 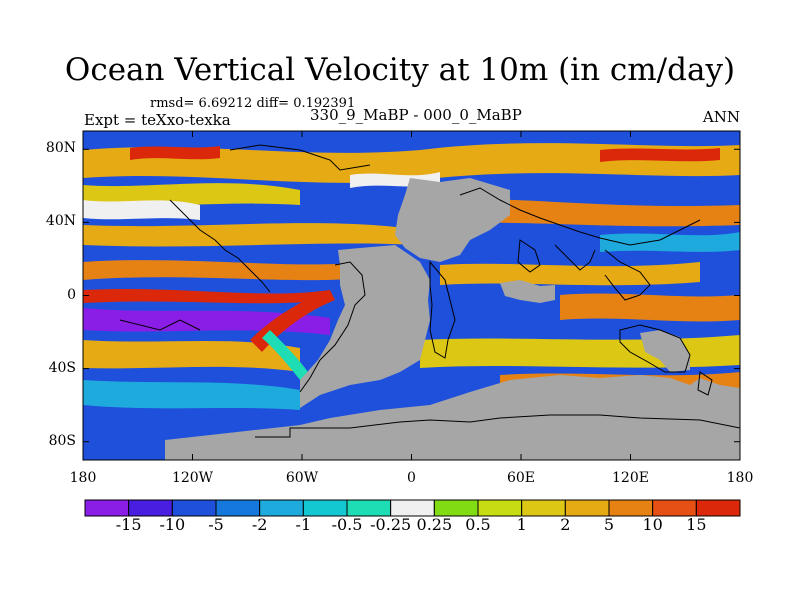 What do you see at coordinates (609, 524) in the screenshot?
I see `colorbar-label: 5` at bounding box center [609, 524].